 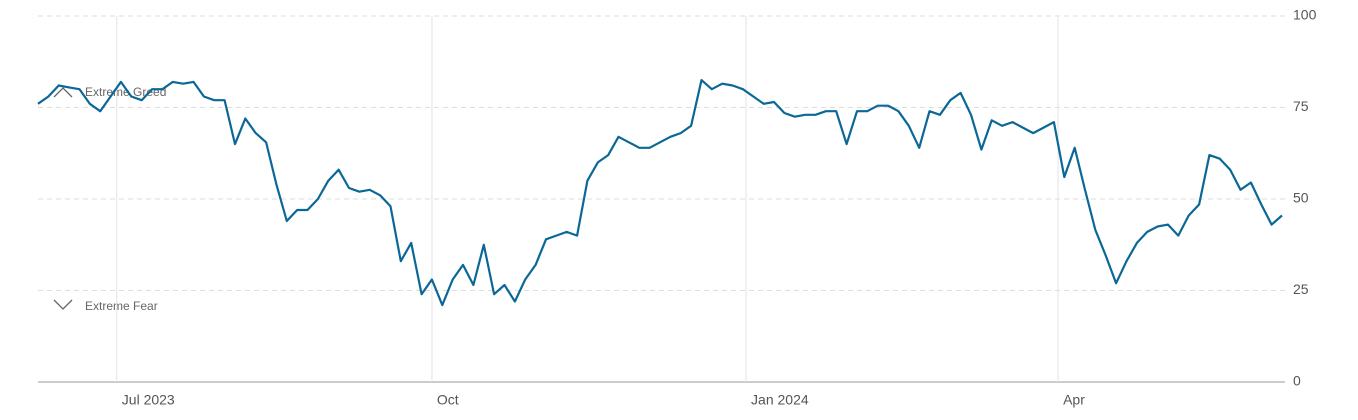 I want to click on fear-chevron, so click(x=63, y=304).